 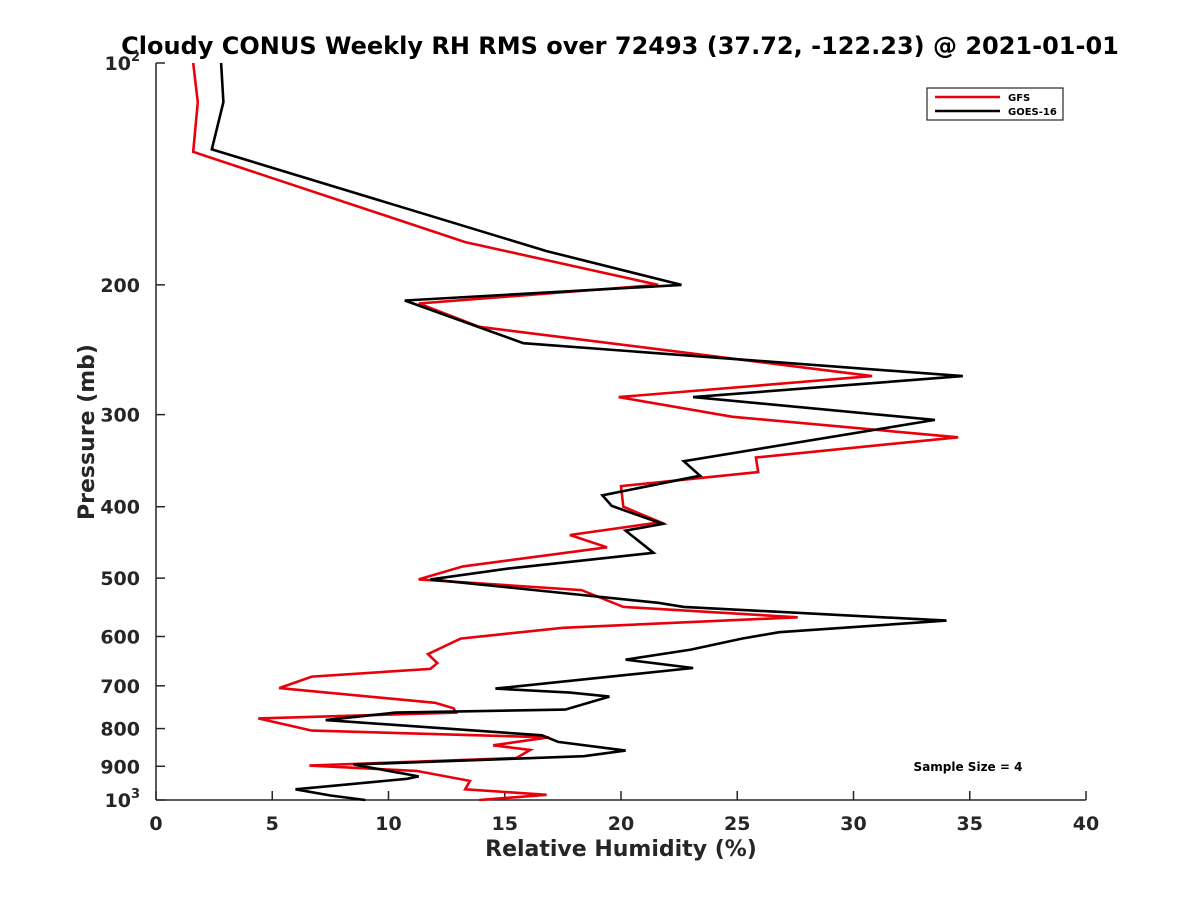 What do you see at coordinates (388, 824) in the screenshot?
I see `x-tick-label: 10` at bounding box center [388, 824].